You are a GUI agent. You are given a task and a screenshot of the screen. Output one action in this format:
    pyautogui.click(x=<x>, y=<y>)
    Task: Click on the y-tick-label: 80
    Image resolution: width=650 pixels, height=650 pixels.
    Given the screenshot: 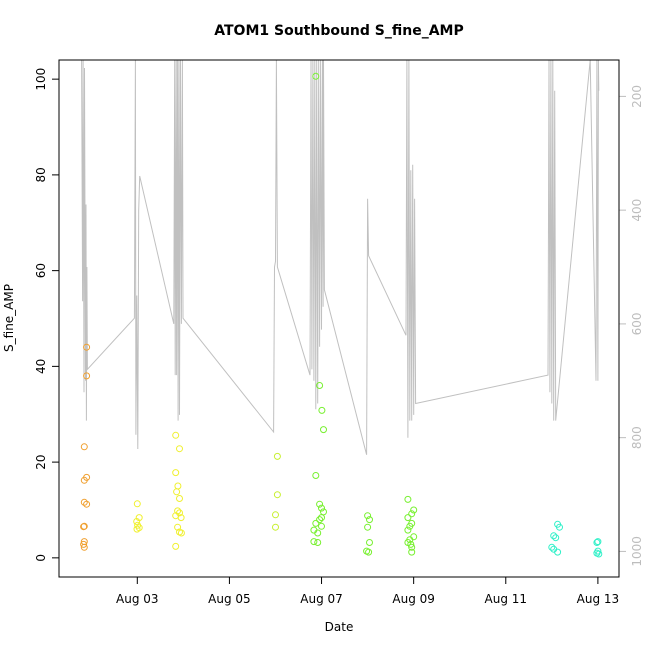 What is the action you would take?
    pyautogui.click(x=41, y=174)
    